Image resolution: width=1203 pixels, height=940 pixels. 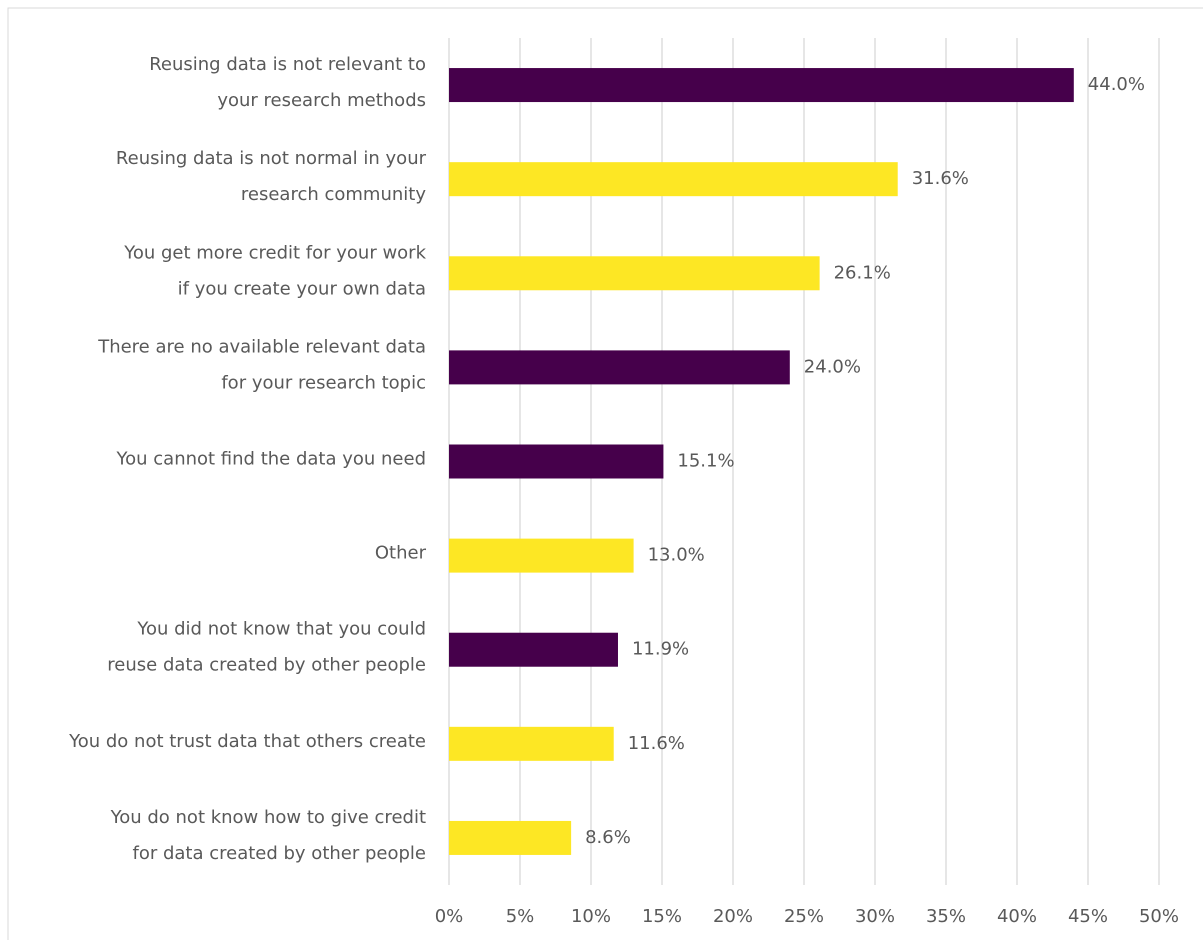 What do you see at coordinates (1017, 916) in the screenshot?
I see `x-tick-label: 40%` at bounding box center [1017, 916].